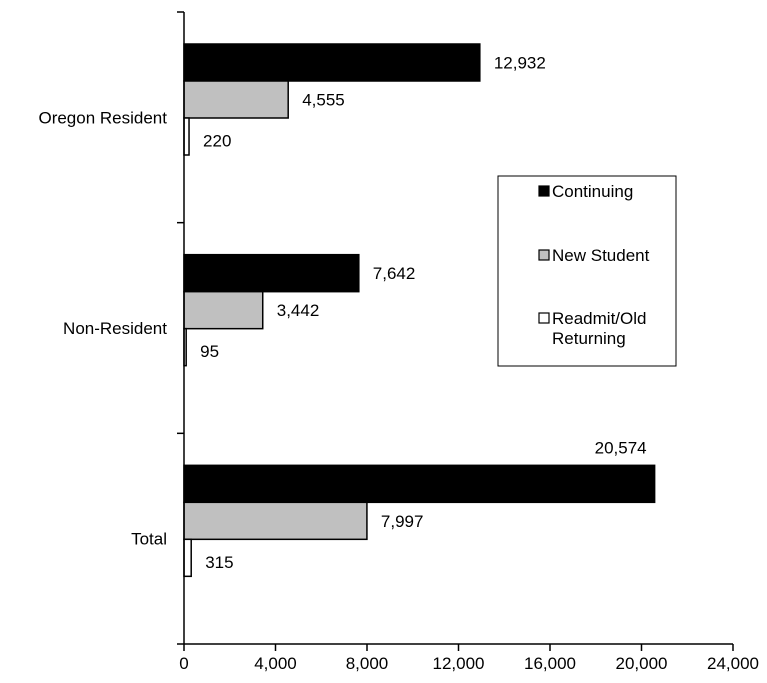 Image resolution: width=767 pixels, height=683 pixels. I want to click on data-label-0-2: 220, so click(217, 141).